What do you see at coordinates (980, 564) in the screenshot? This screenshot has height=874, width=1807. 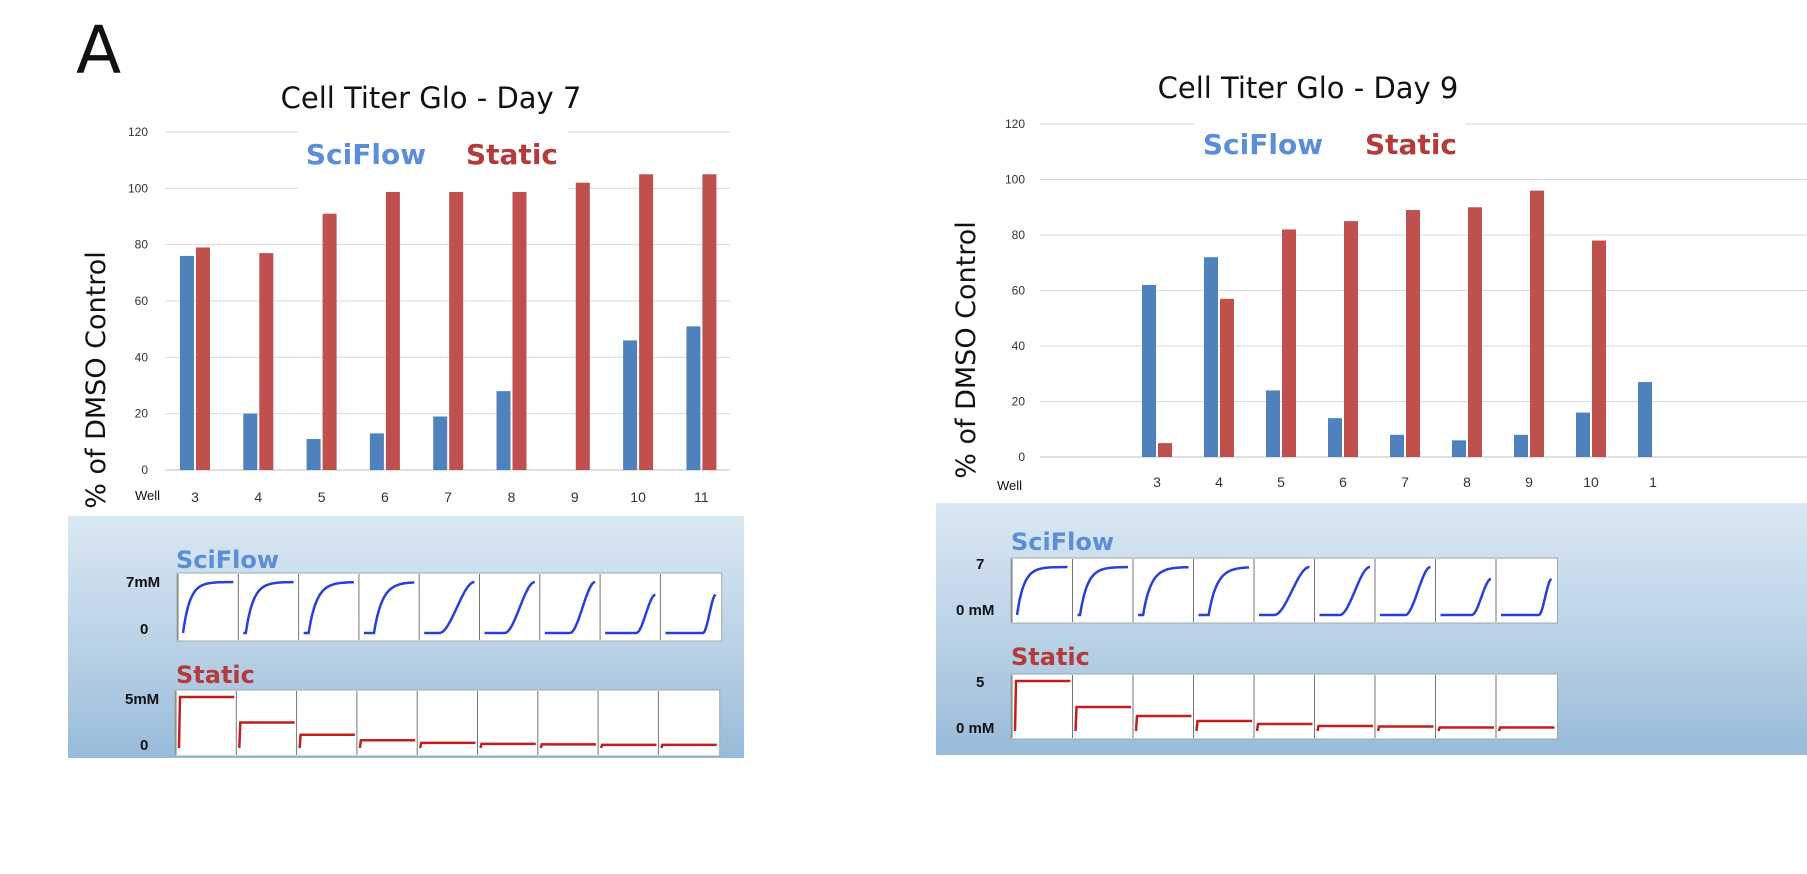 I see `sciflow-top-label: 7` at bounding box center [980, 564].